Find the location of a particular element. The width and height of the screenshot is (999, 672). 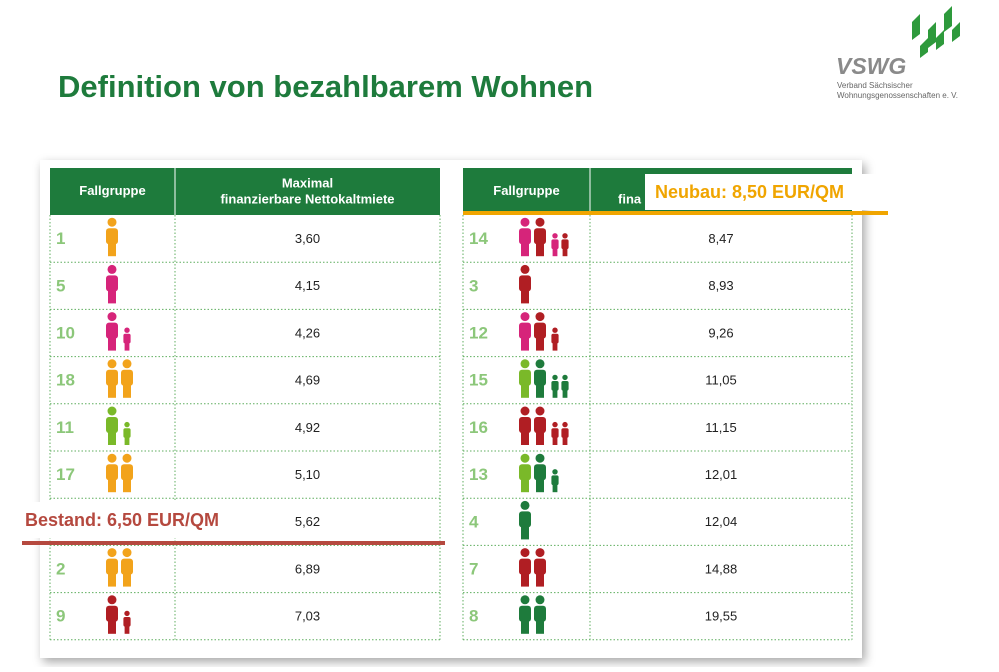

group-number: 1 is located at coordinates (60, 238).